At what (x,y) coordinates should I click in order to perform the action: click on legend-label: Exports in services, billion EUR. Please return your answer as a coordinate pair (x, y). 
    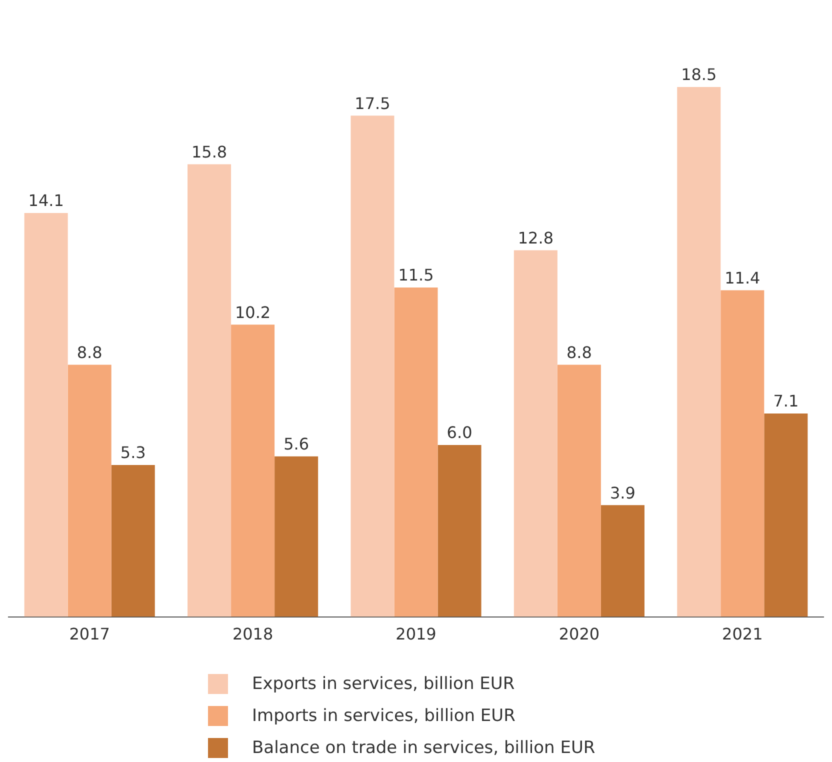
    Looking at the image, I should click on (383, 684).